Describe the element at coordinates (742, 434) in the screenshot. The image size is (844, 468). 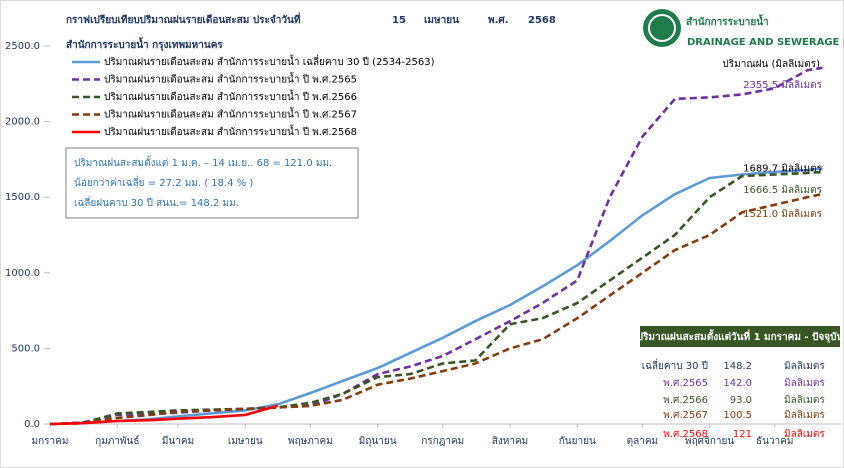
I see `summary-value: 121` at that location.